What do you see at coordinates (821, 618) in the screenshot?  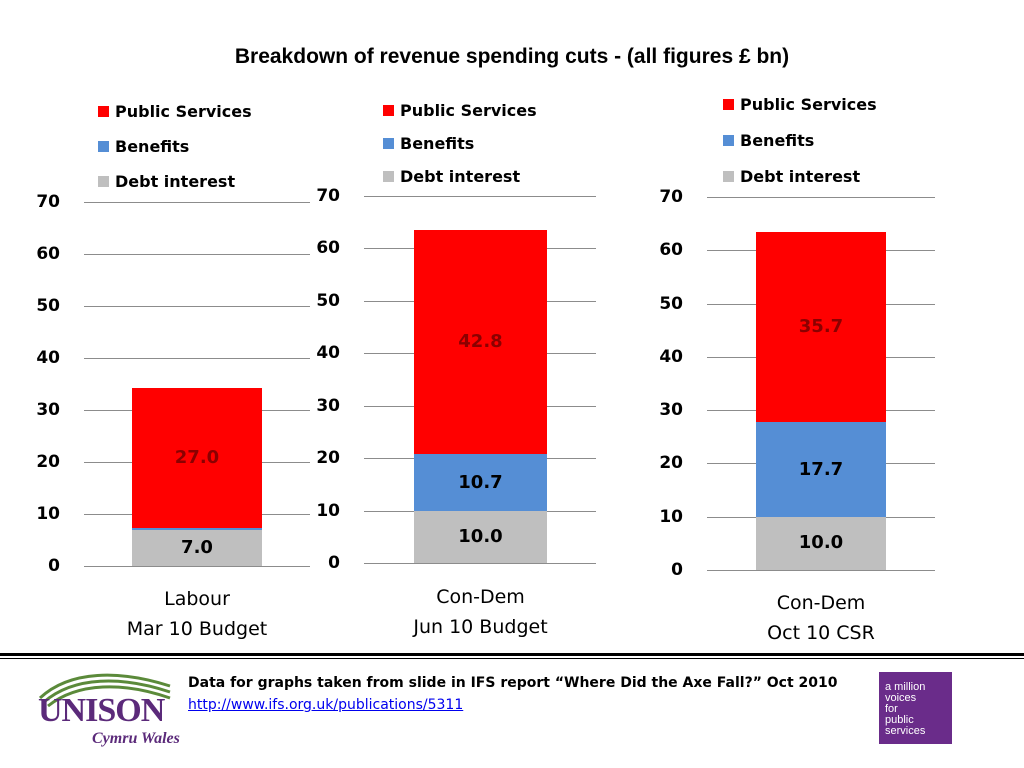 I see `category-label: Con-Dem Oct 10 CSR` at bounding box center [821, 618].